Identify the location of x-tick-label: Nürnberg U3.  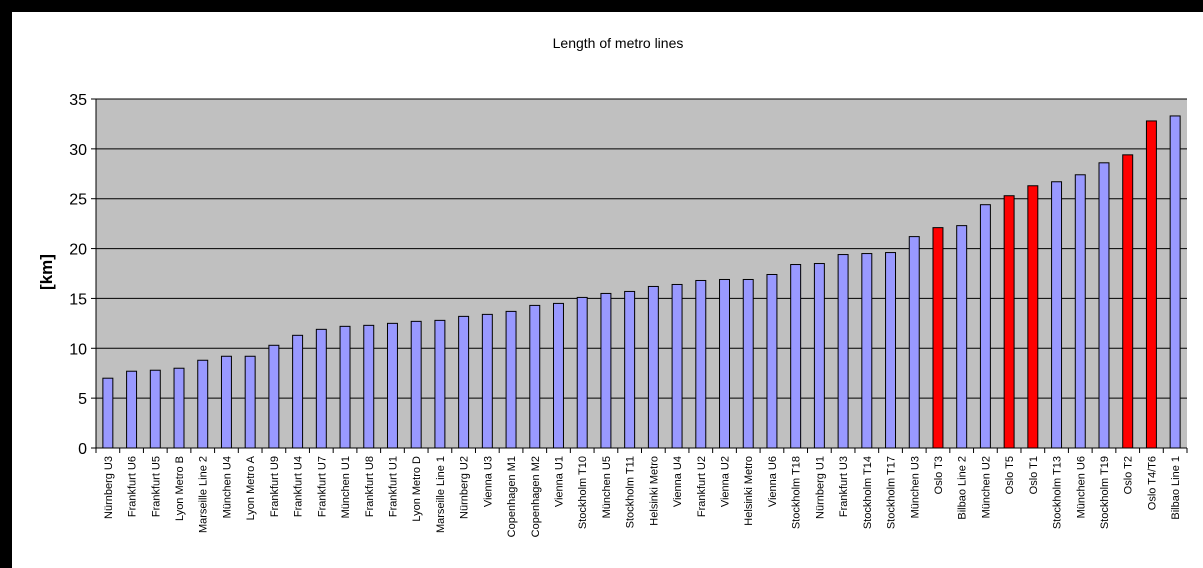
(109, 487).